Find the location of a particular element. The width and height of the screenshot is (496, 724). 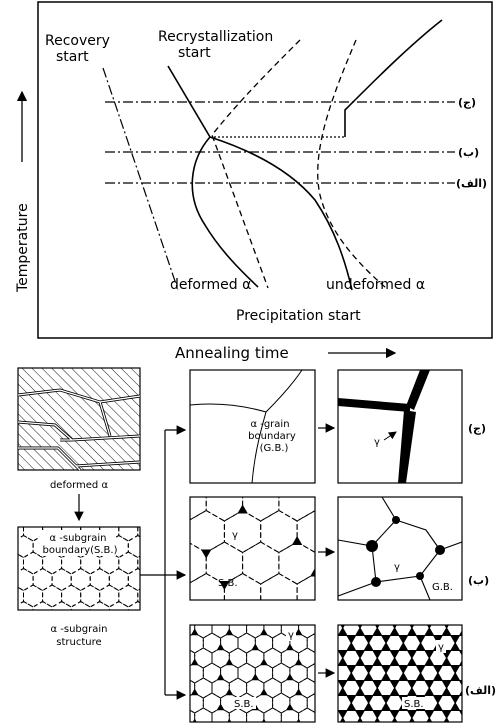

x-axis-label: Annealing time is located at coordinates (232, 353).